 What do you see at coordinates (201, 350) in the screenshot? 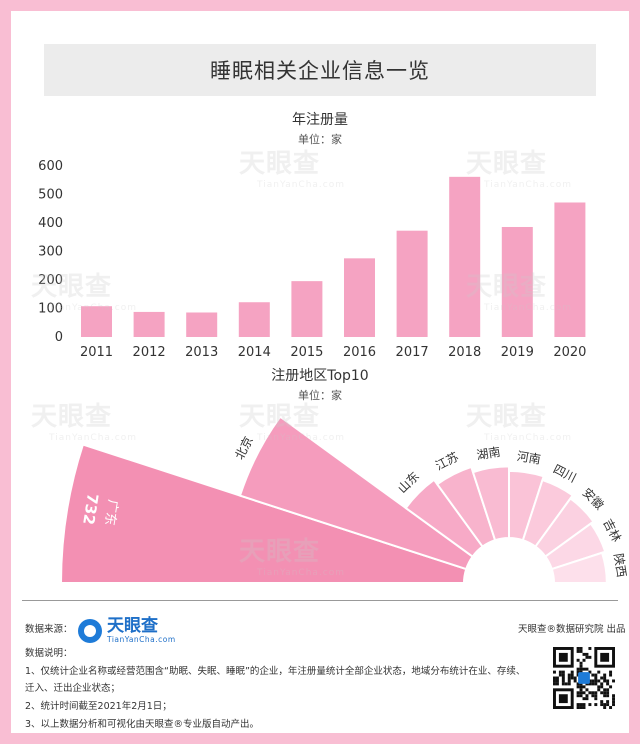
I see `x-tick-label: 2013` at bounding box center [201, 350].